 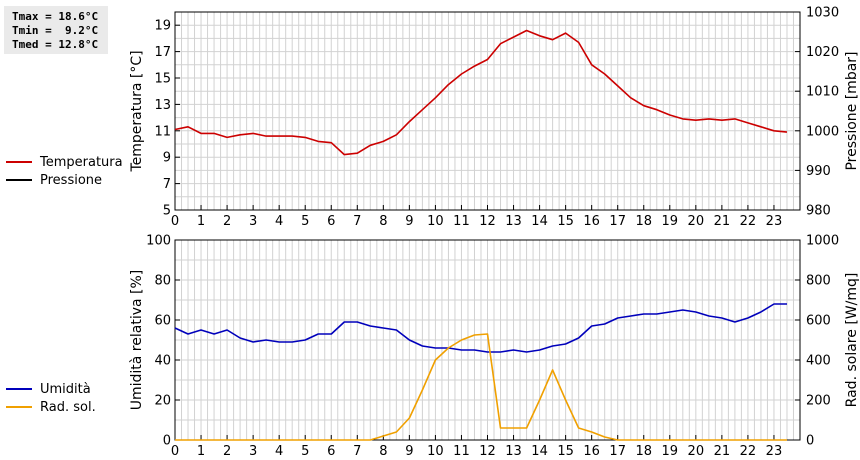 What do you see at coordinates (513, 221) in the screenshot?
I see `chart1-x-tick-label: 13` at bounding box center [513, 221].